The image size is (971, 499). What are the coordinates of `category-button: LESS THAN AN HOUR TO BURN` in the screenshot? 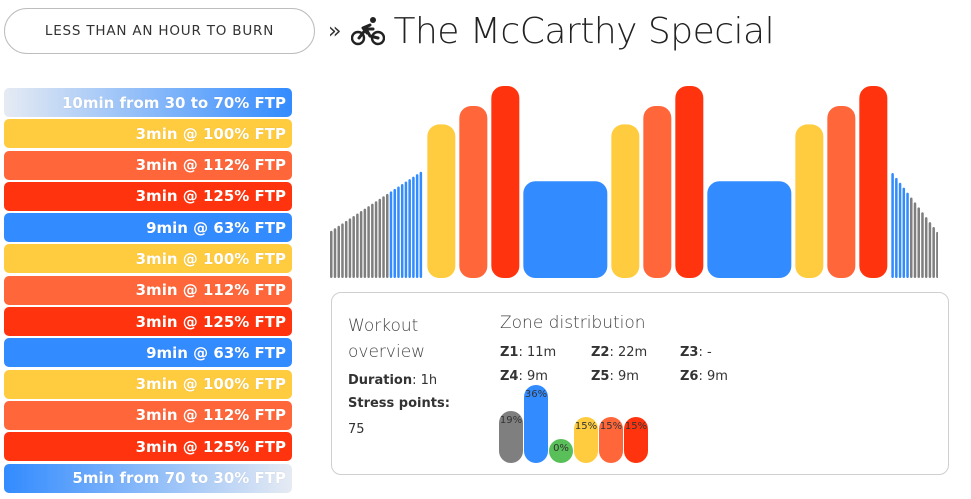 It's located at (159, 31).